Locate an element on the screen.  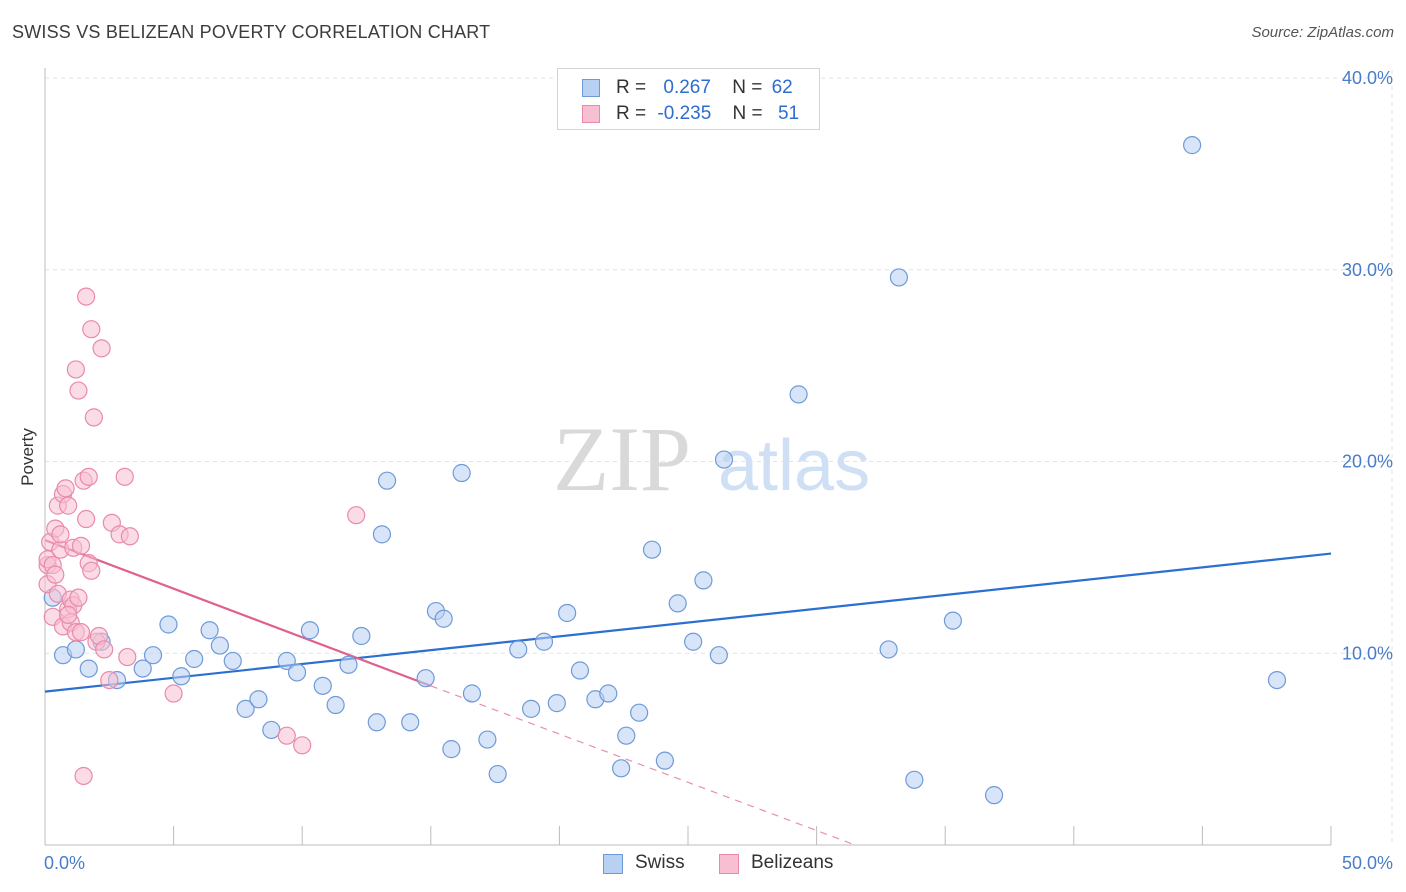
x-tick-label-1: 50.0% is located at coordinates (1367, 863).